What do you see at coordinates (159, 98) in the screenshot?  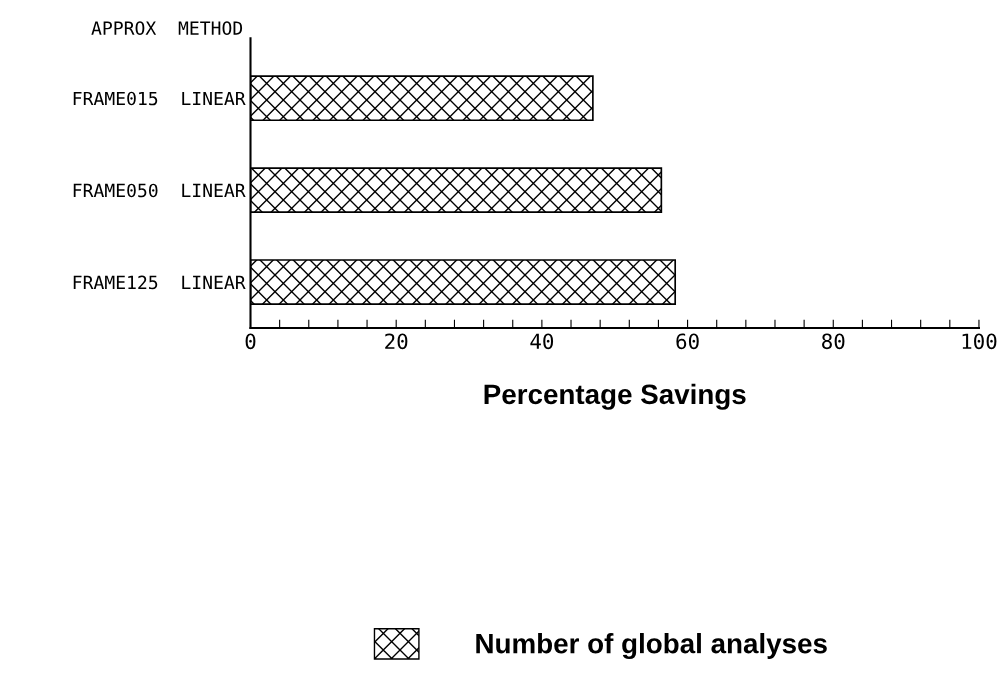 I see `y-tick-label: FRAME015 LINEAR` at bounding box center [159, 98].